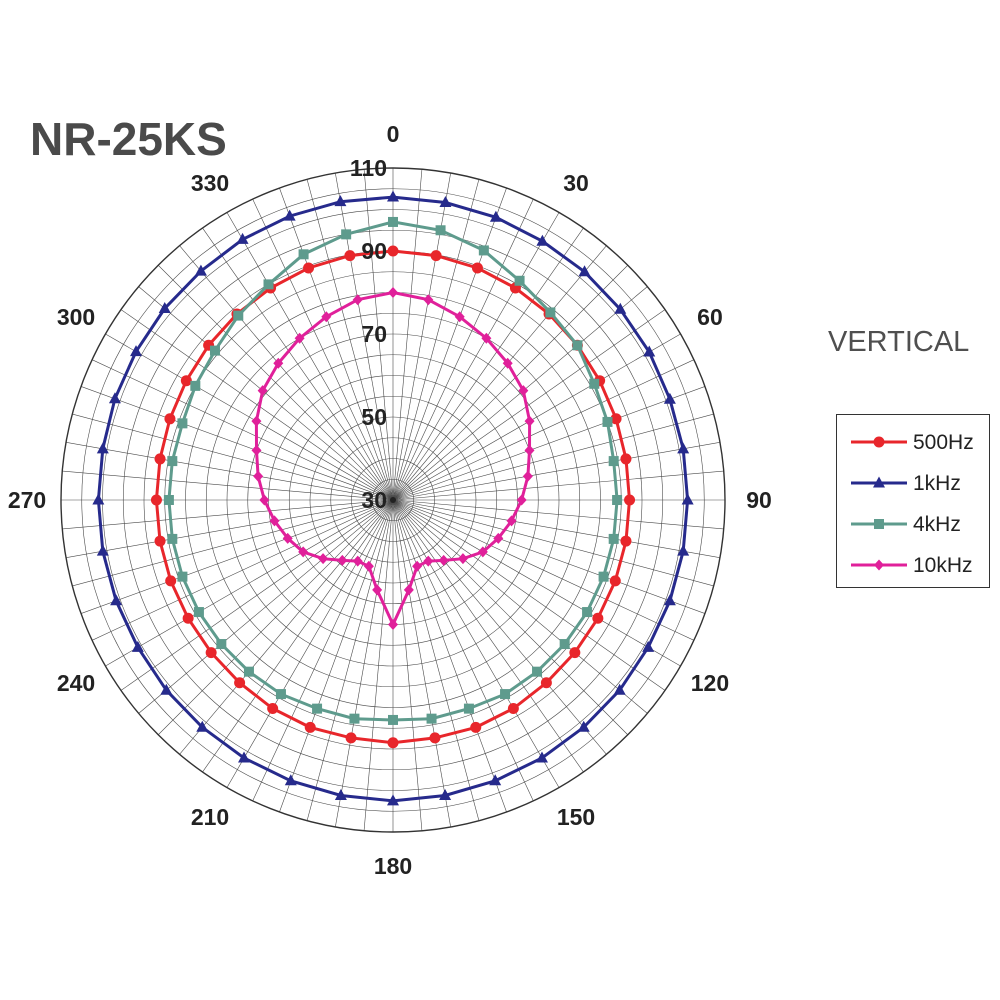  Describe the element at coordinates (899, 342) in the screenshot. I see `orientation-label: VERTICAL` at that location.